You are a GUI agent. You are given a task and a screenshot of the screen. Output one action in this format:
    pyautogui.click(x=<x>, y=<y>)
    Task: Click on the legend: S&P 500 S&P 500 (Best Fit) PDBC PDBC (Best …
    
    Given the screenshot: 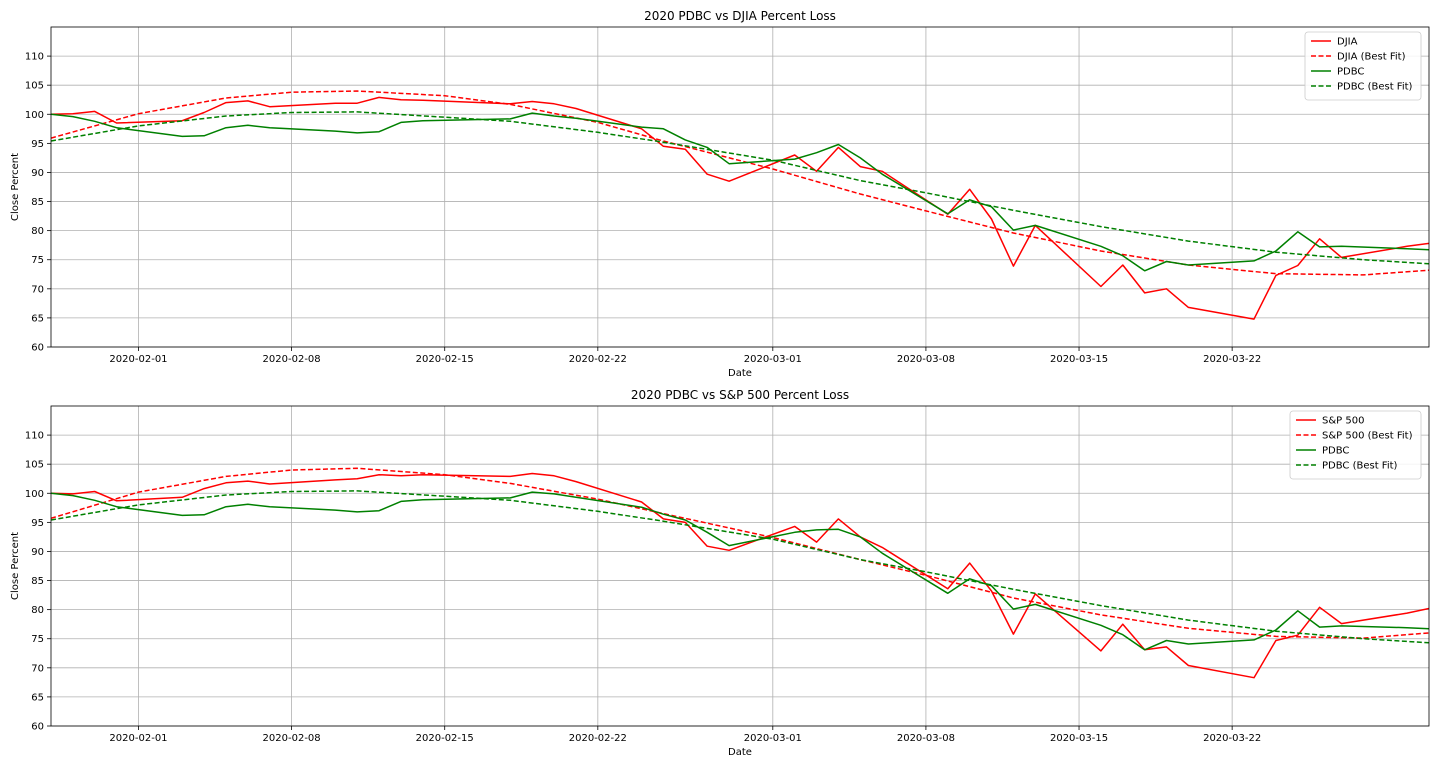 What is the action you would take?
    pyautogui.click(x=1355, y=445)
    